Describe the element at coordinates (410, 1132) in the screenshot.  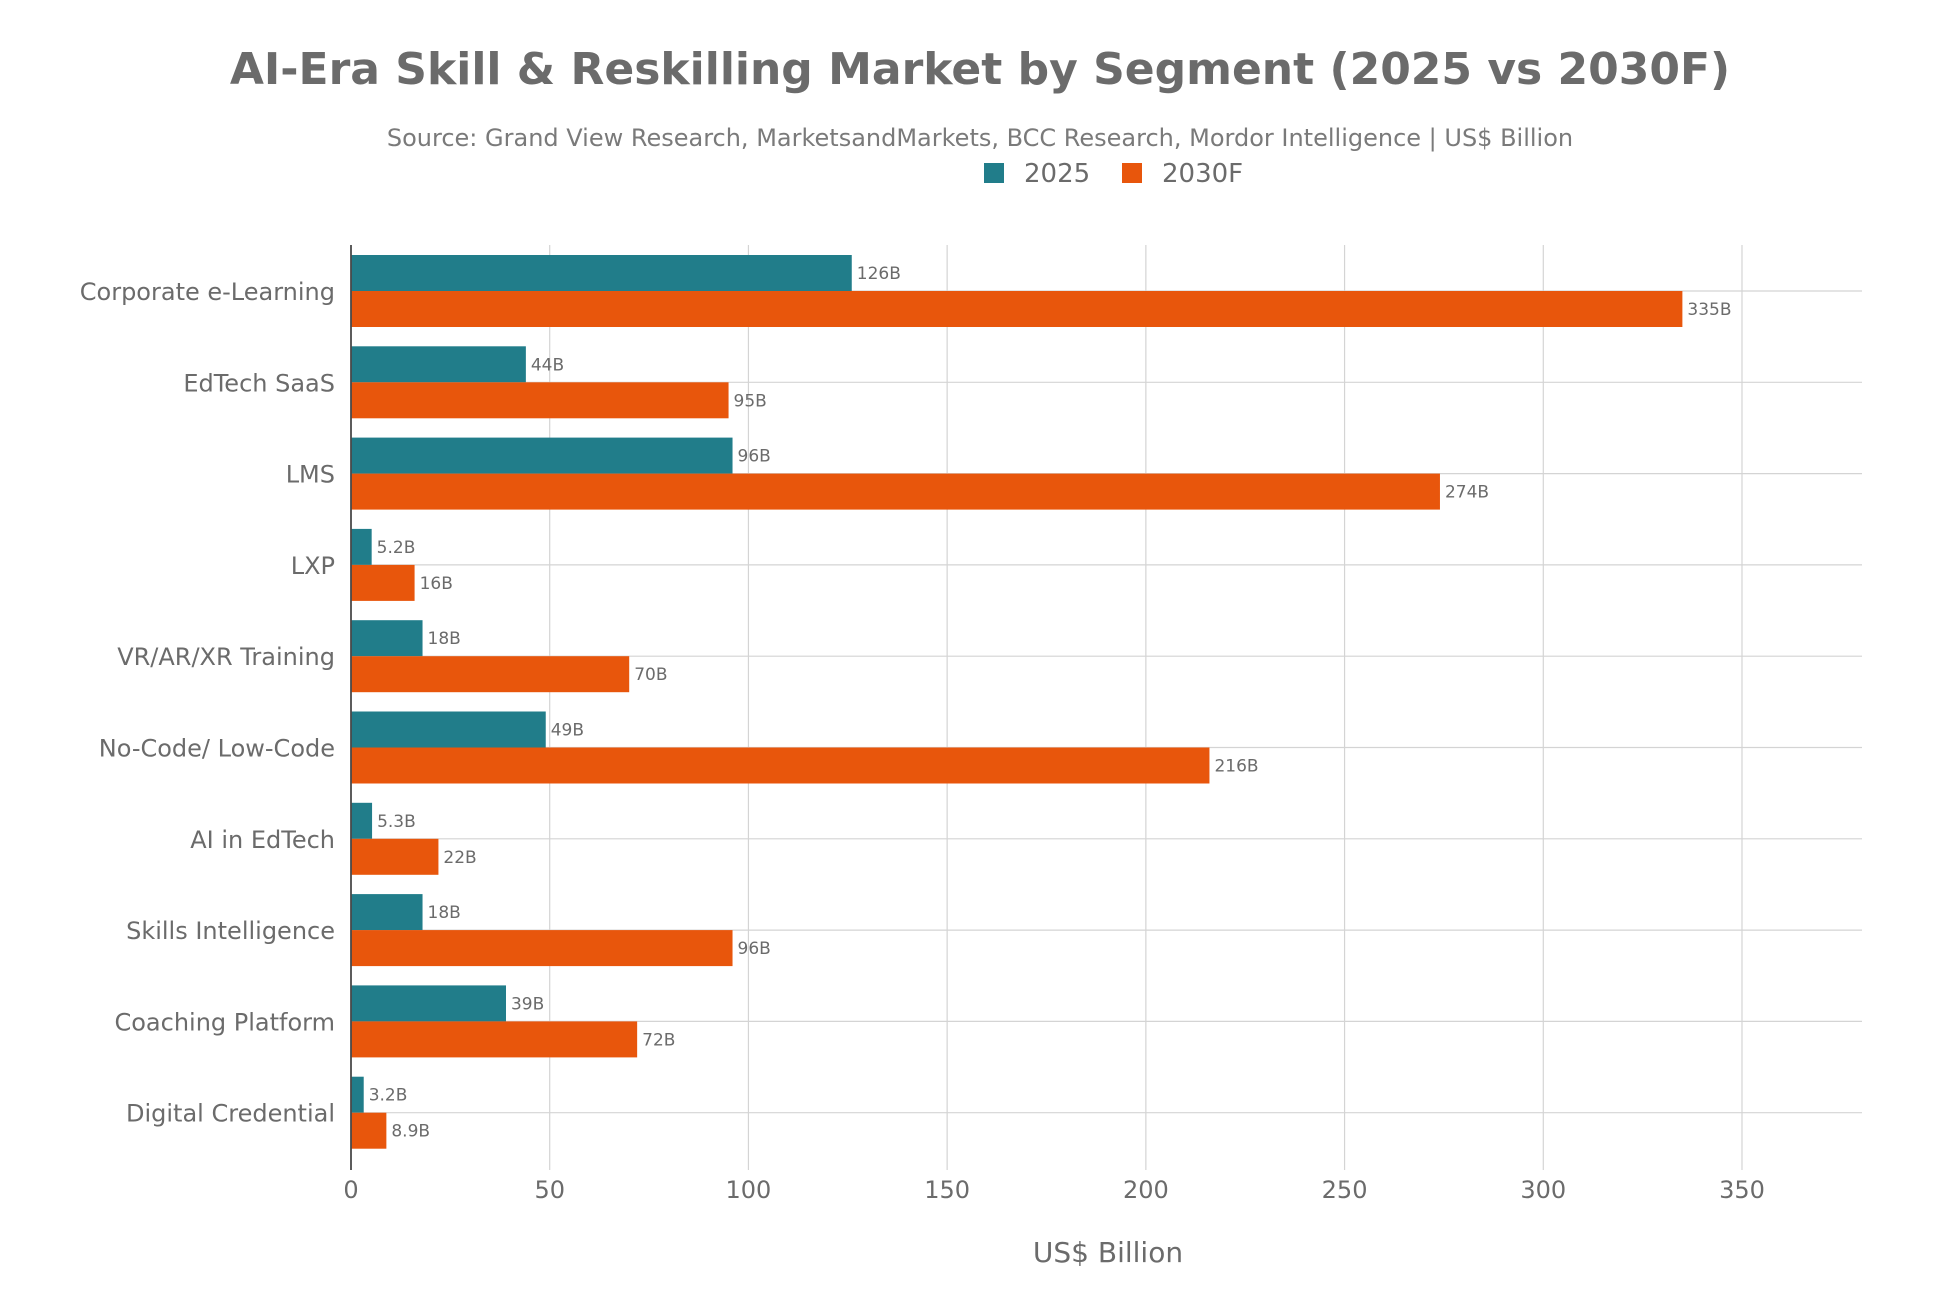
I see `data-label-2030f-9: 8.9B` at that location.